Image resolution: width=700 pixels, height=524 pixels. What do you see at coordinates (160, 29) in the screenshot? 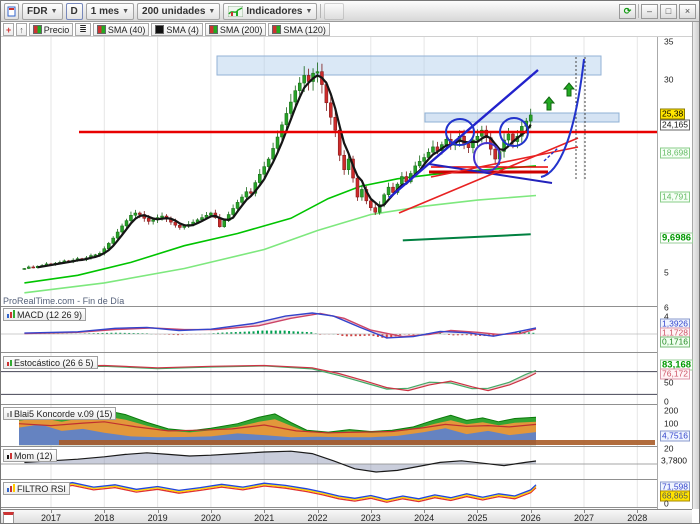
I see `black-icon` at bounding box center [160, 29].